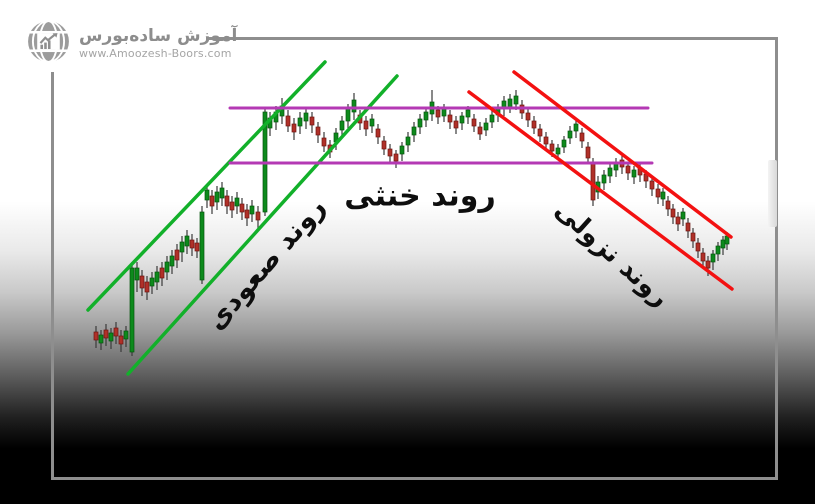  Describe the element at coordinates (206, 186) in the screenshot. I see `uptrend-channel-upper` at that location.